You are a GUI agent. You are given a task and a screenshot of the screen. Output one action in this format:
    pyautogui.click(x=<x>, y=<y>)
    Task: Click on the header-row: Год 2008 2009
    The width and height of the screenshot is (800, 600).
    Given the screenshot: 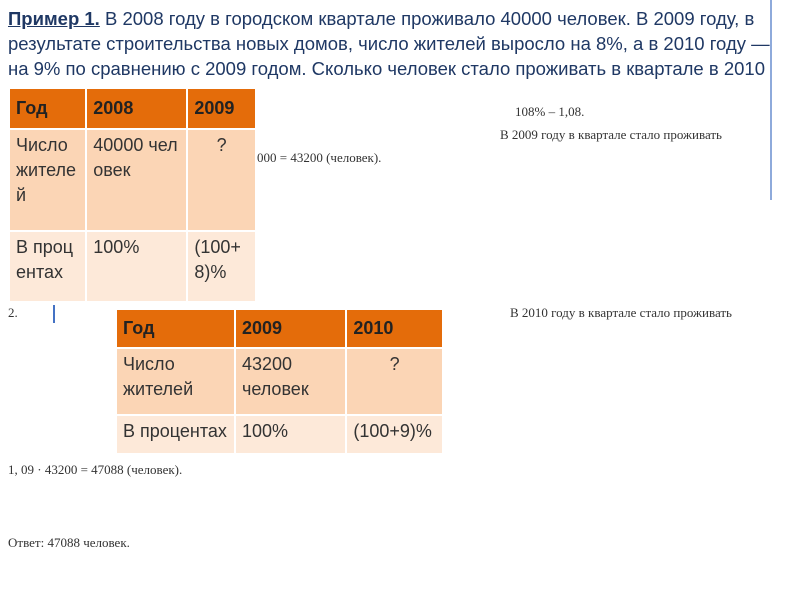 What is the action you would take?
    pyautogui.click(x=132, y=108)
    